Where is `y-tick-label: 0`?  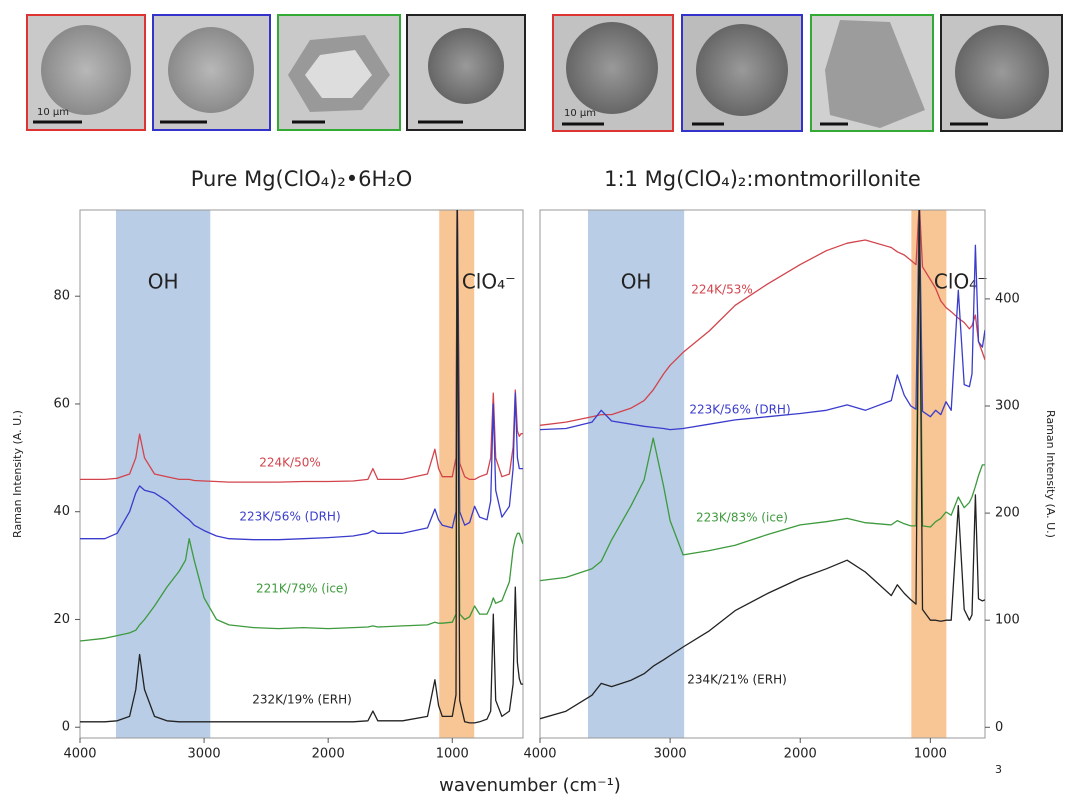 y-tick-label: 0 is located at coordinates (66, 727).